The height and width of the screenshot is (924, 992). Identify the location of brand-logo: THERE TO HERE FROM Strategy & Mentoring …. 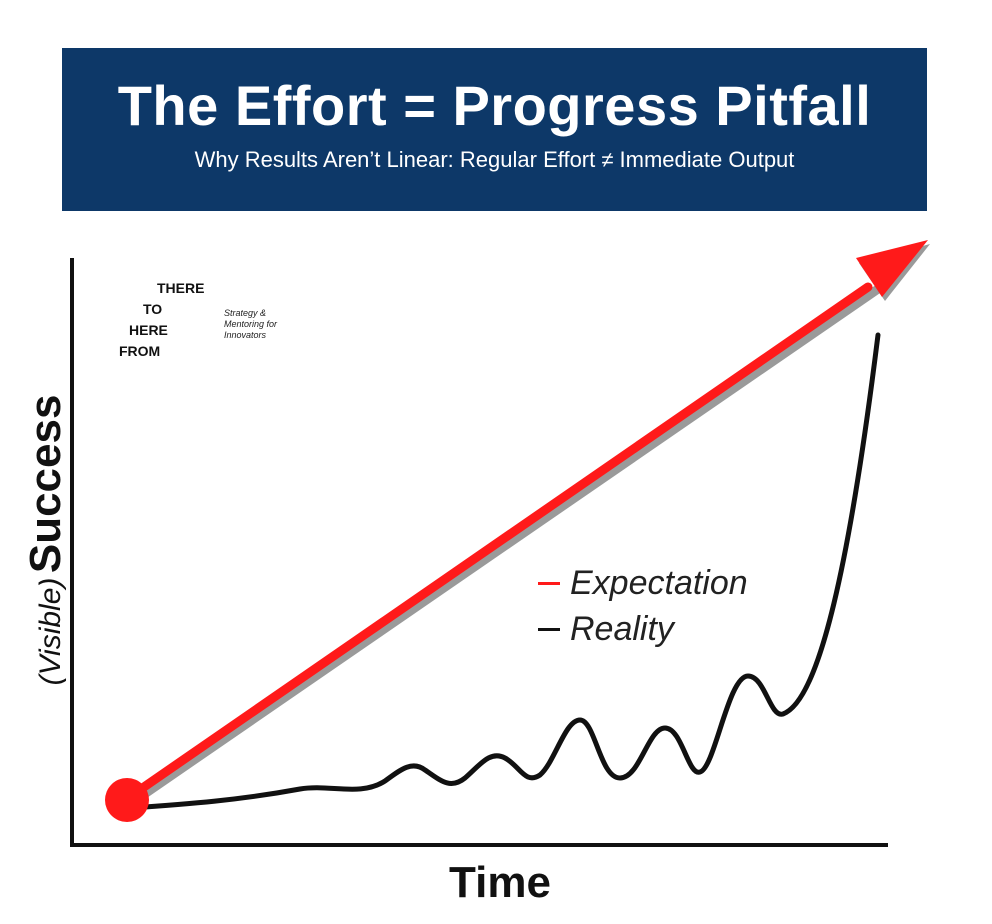
(210, 323).